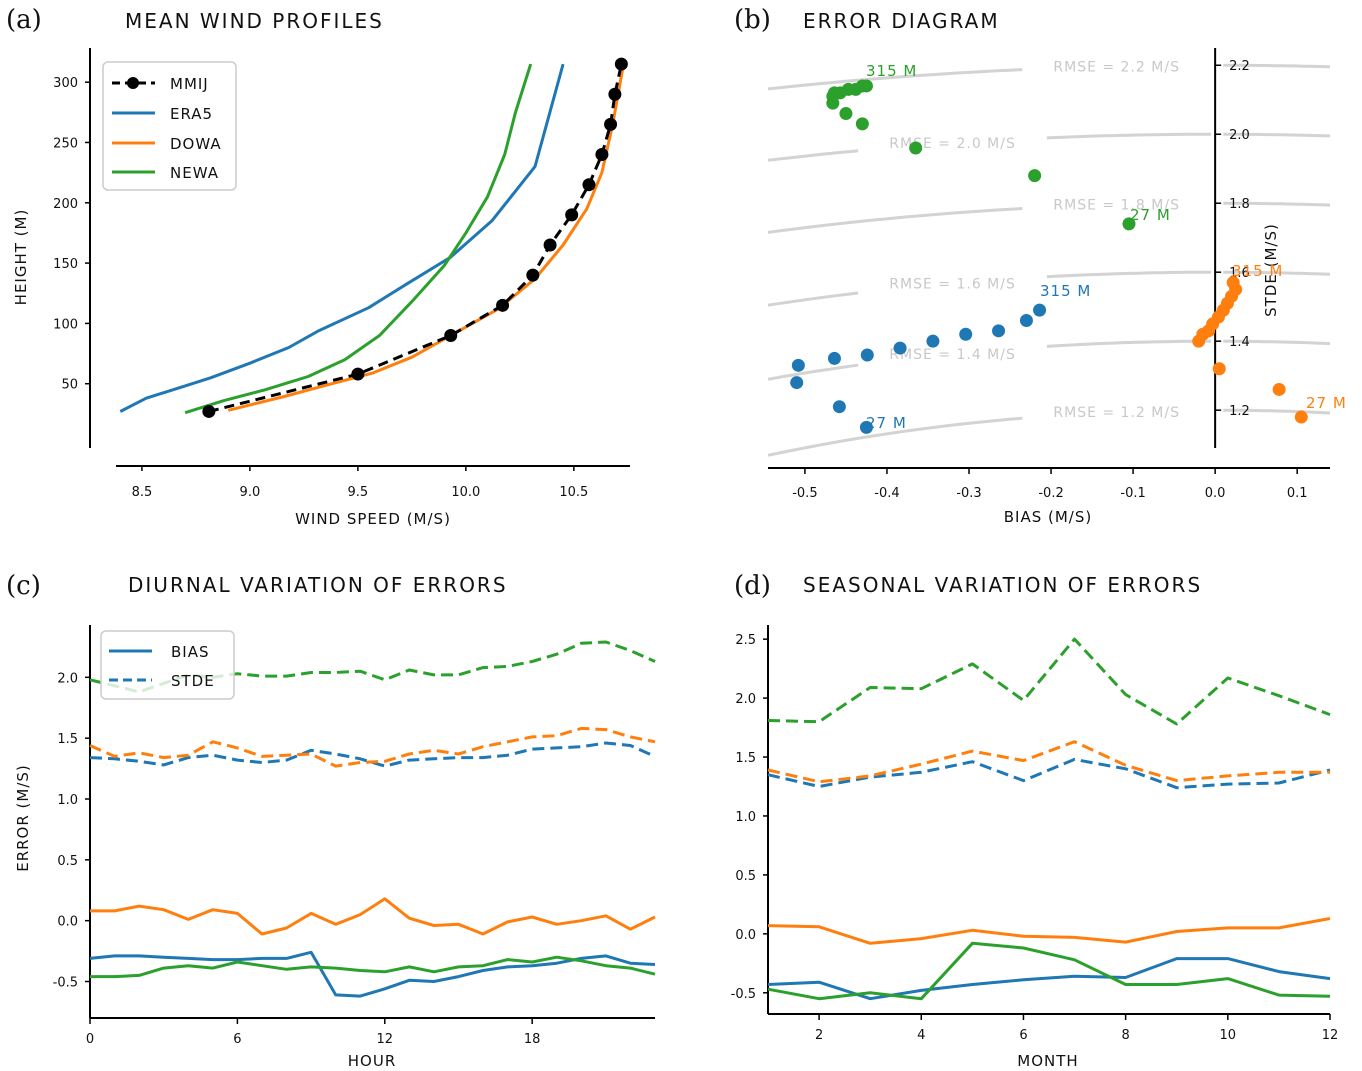 Image resolution: width=1362 pixels, height=1071 pixels. Describe the element at coordinates (372, 754) in the screenshot. I see `line-era5-stde` at that location.